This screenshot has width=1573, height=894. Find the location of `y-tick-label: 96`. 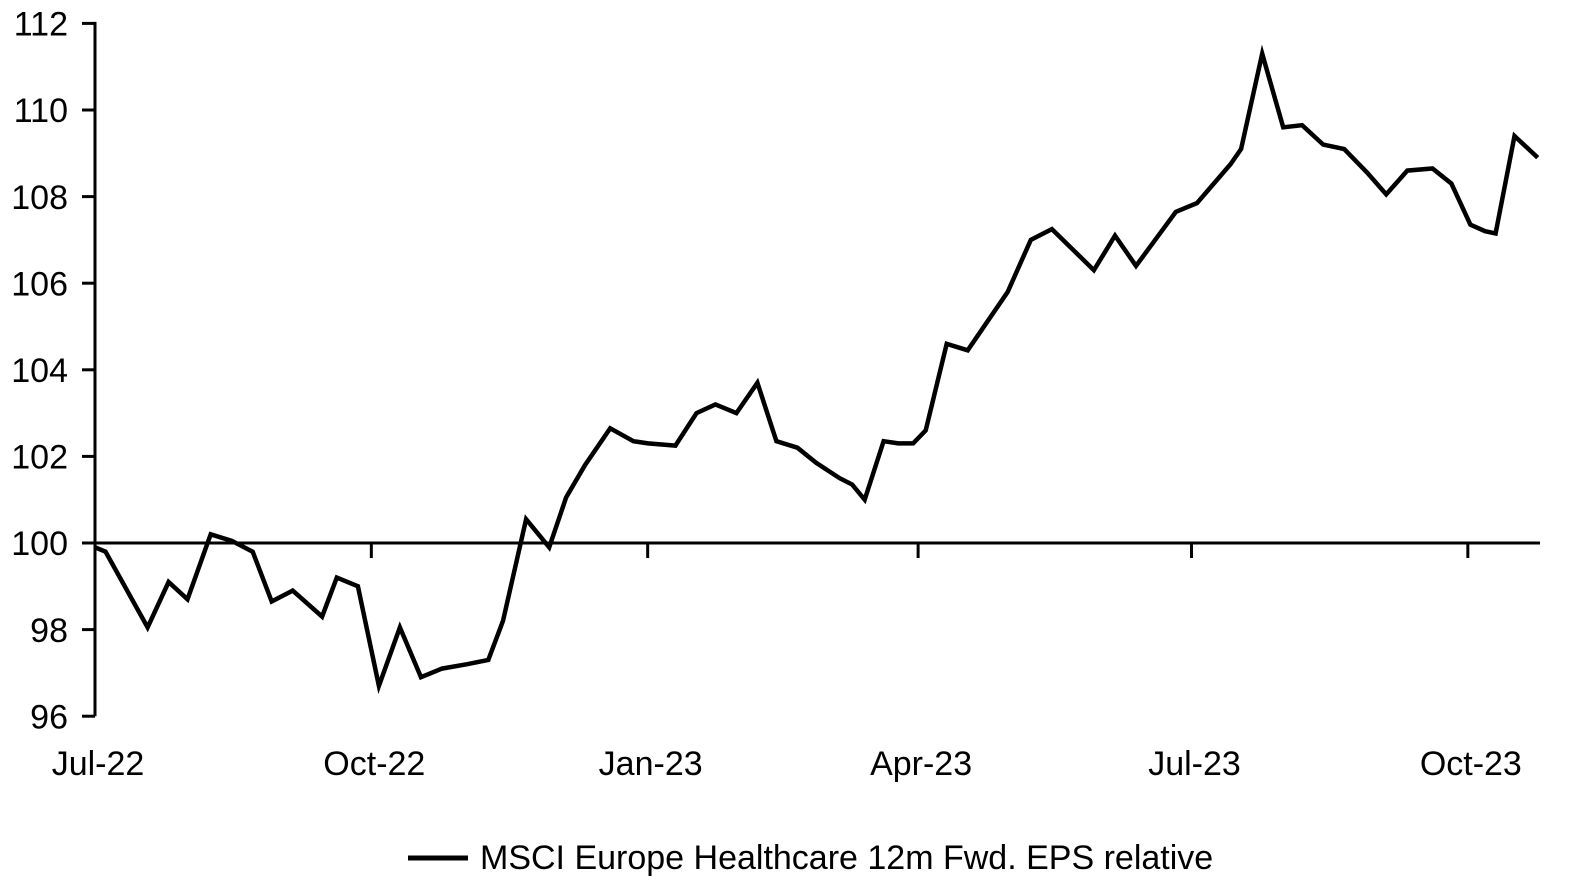

y-tick-label: 96 is located at coordinates (49, 717).